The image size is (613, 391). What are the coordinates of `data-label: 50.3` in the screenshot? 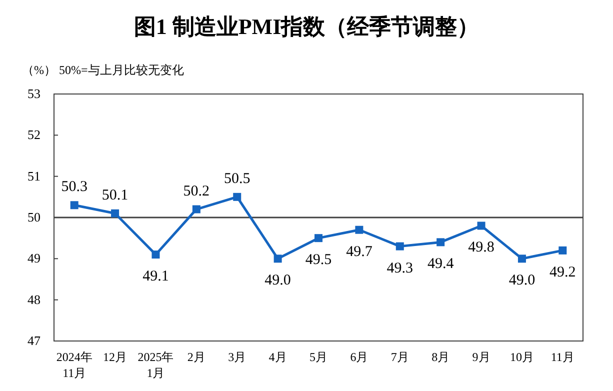 It's located at (74, 187).